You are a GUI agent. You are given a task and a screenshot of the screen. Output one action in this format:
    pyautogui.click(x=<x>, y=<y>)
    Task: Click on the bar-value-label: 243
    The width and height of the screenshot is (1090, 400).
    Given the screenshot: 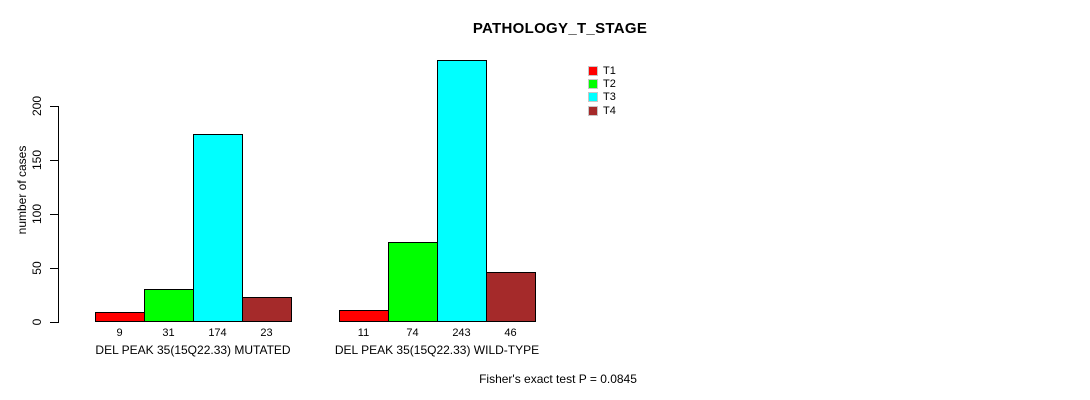 What is the action you would take?
    pyautogui.click(x=461, y=333)
    